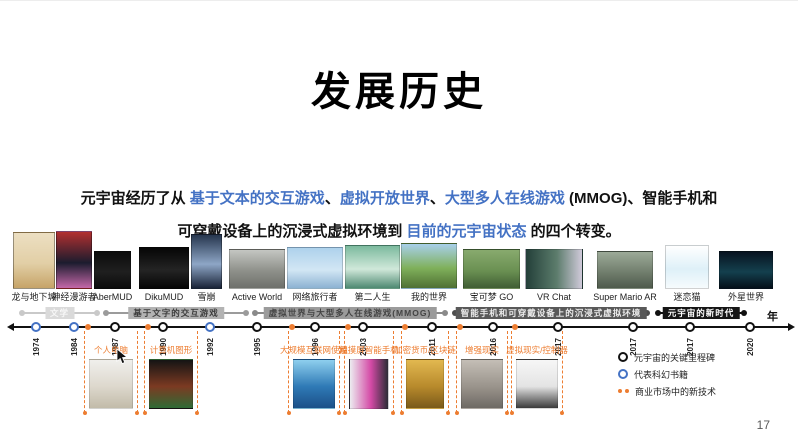  Describe the element at coordinates (641, 198) in the screenshot. I see `intro-text: (MMOG)、智能手机和` at that location.